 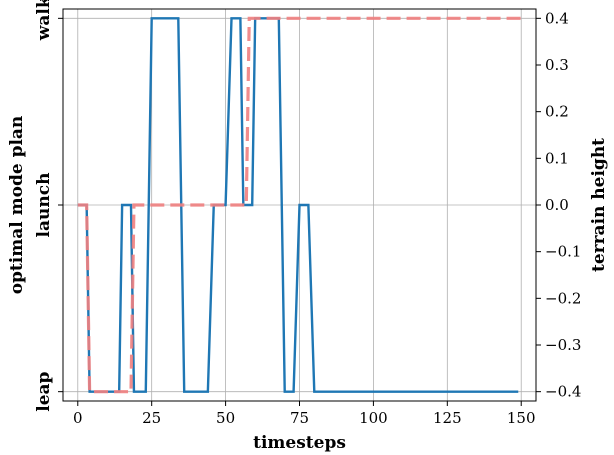 I want to click on right-tick-label: 0.2, so click(x=557, y=112).